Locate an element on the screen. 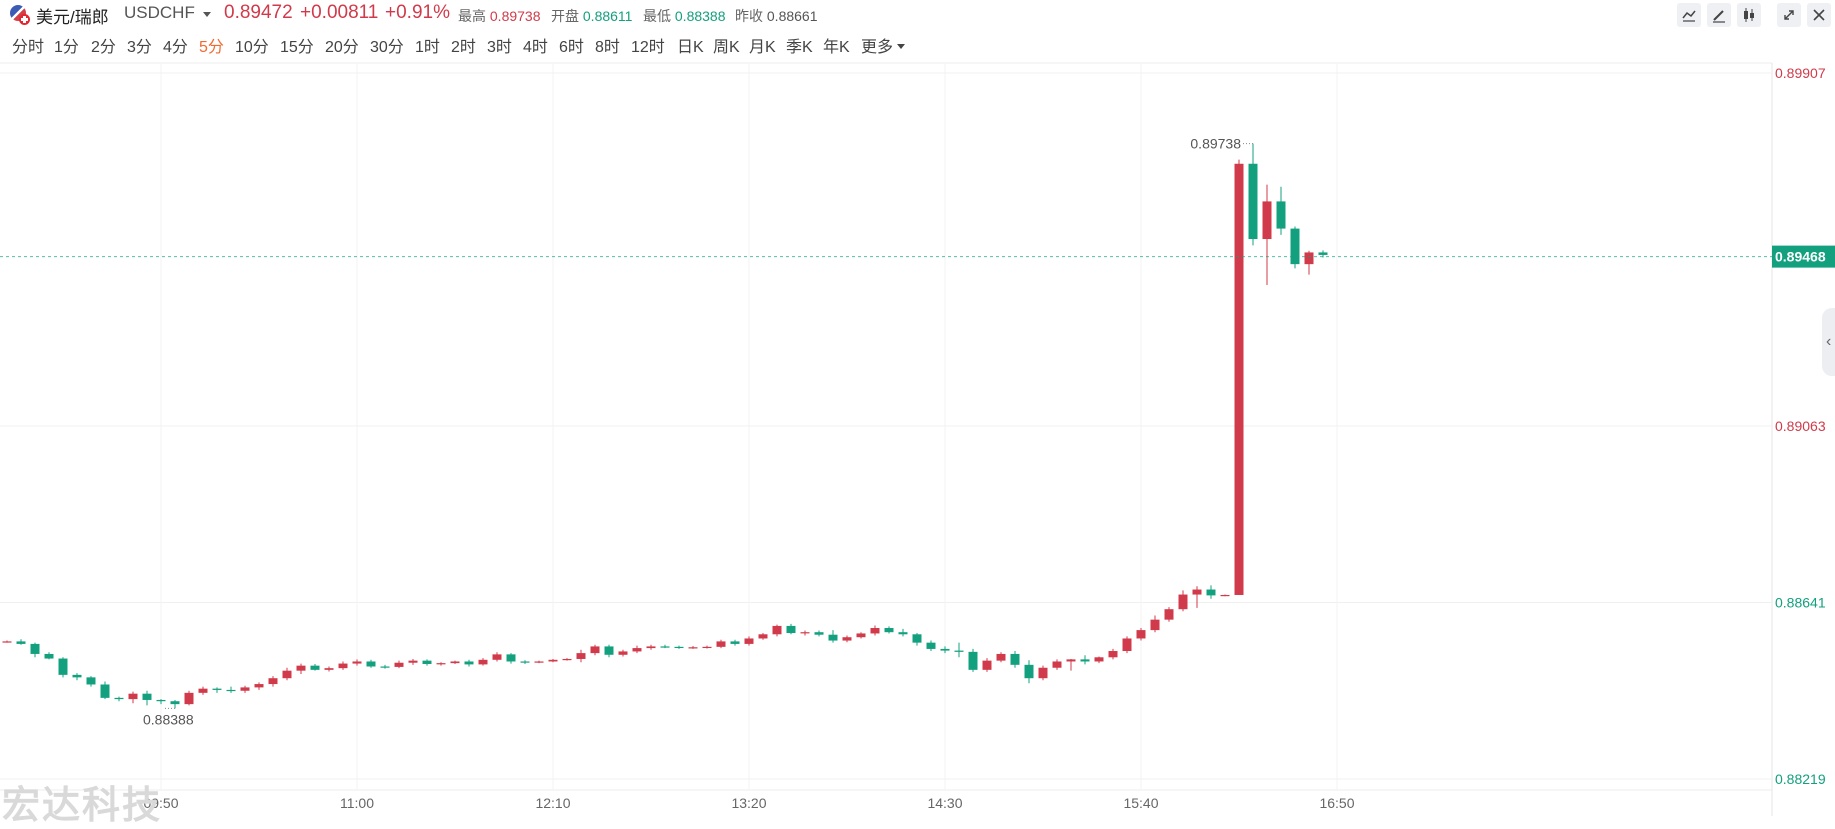  stat-open: 开盘 0.88611 is located at coordinates (591, 16).